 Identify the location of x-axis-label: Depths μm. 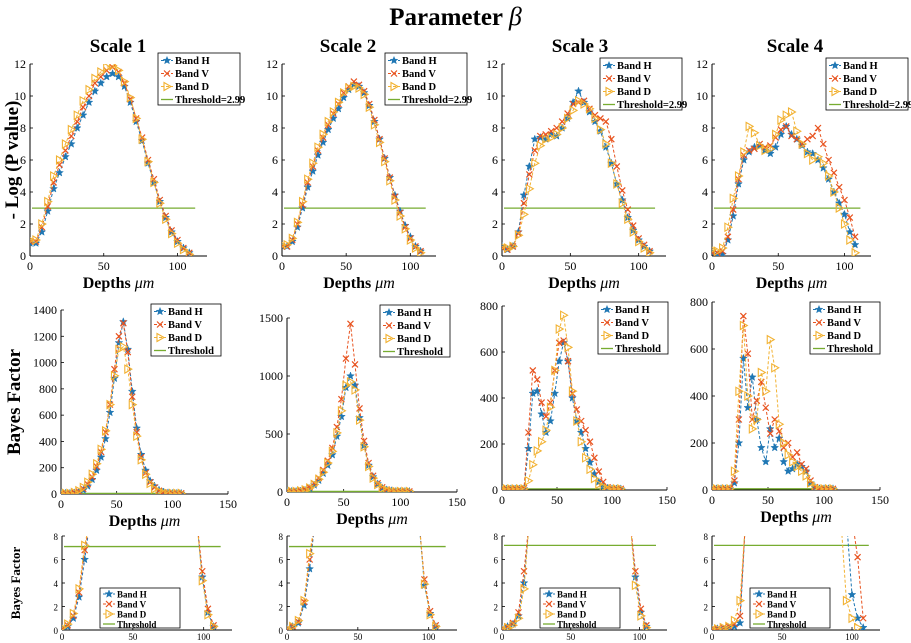
(119, 283).